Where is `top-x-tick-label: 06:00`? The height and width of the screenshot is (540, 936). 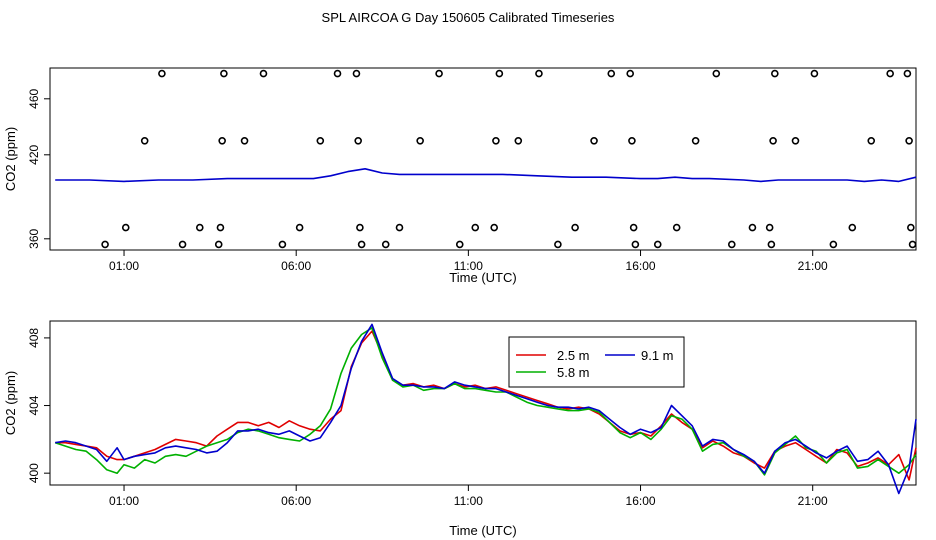
top-x-tick-label: 06:00 is located at coordinates (296, 266).